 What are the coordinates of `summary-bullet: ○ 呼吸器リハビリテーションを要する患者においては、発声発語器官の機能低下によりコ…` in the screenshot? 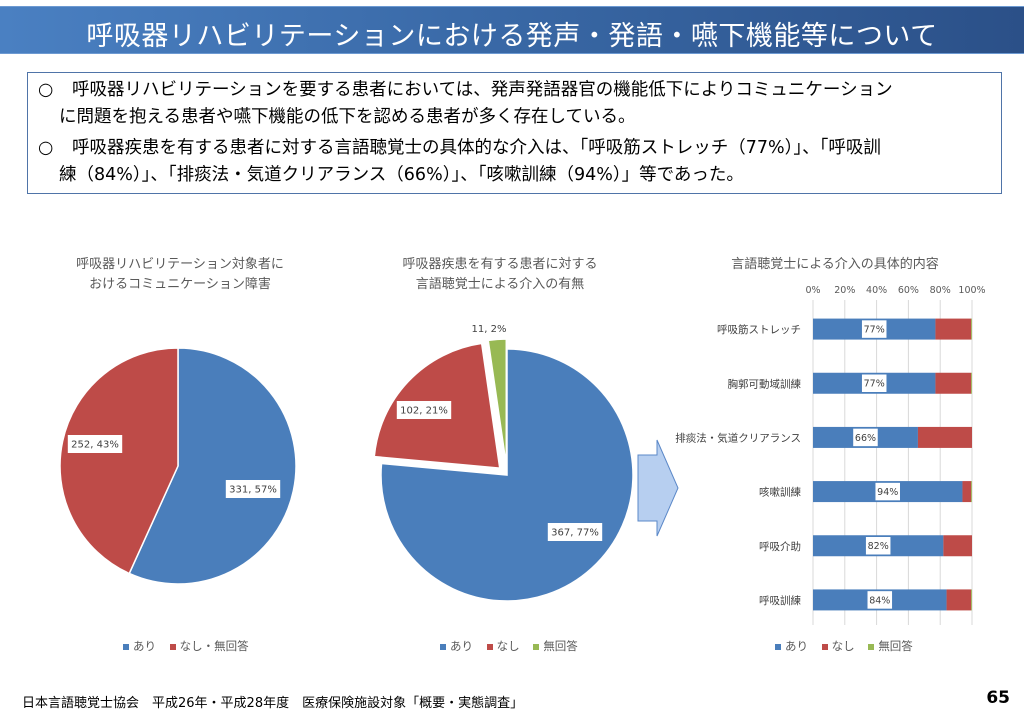 It's located at (465, 104).